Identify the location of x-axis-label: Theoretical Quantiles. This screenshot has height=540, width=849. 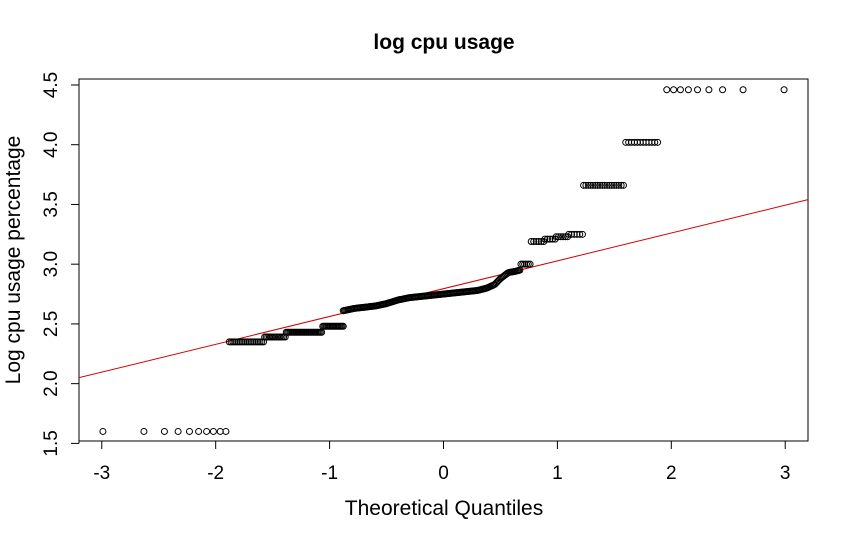
(444, 508).